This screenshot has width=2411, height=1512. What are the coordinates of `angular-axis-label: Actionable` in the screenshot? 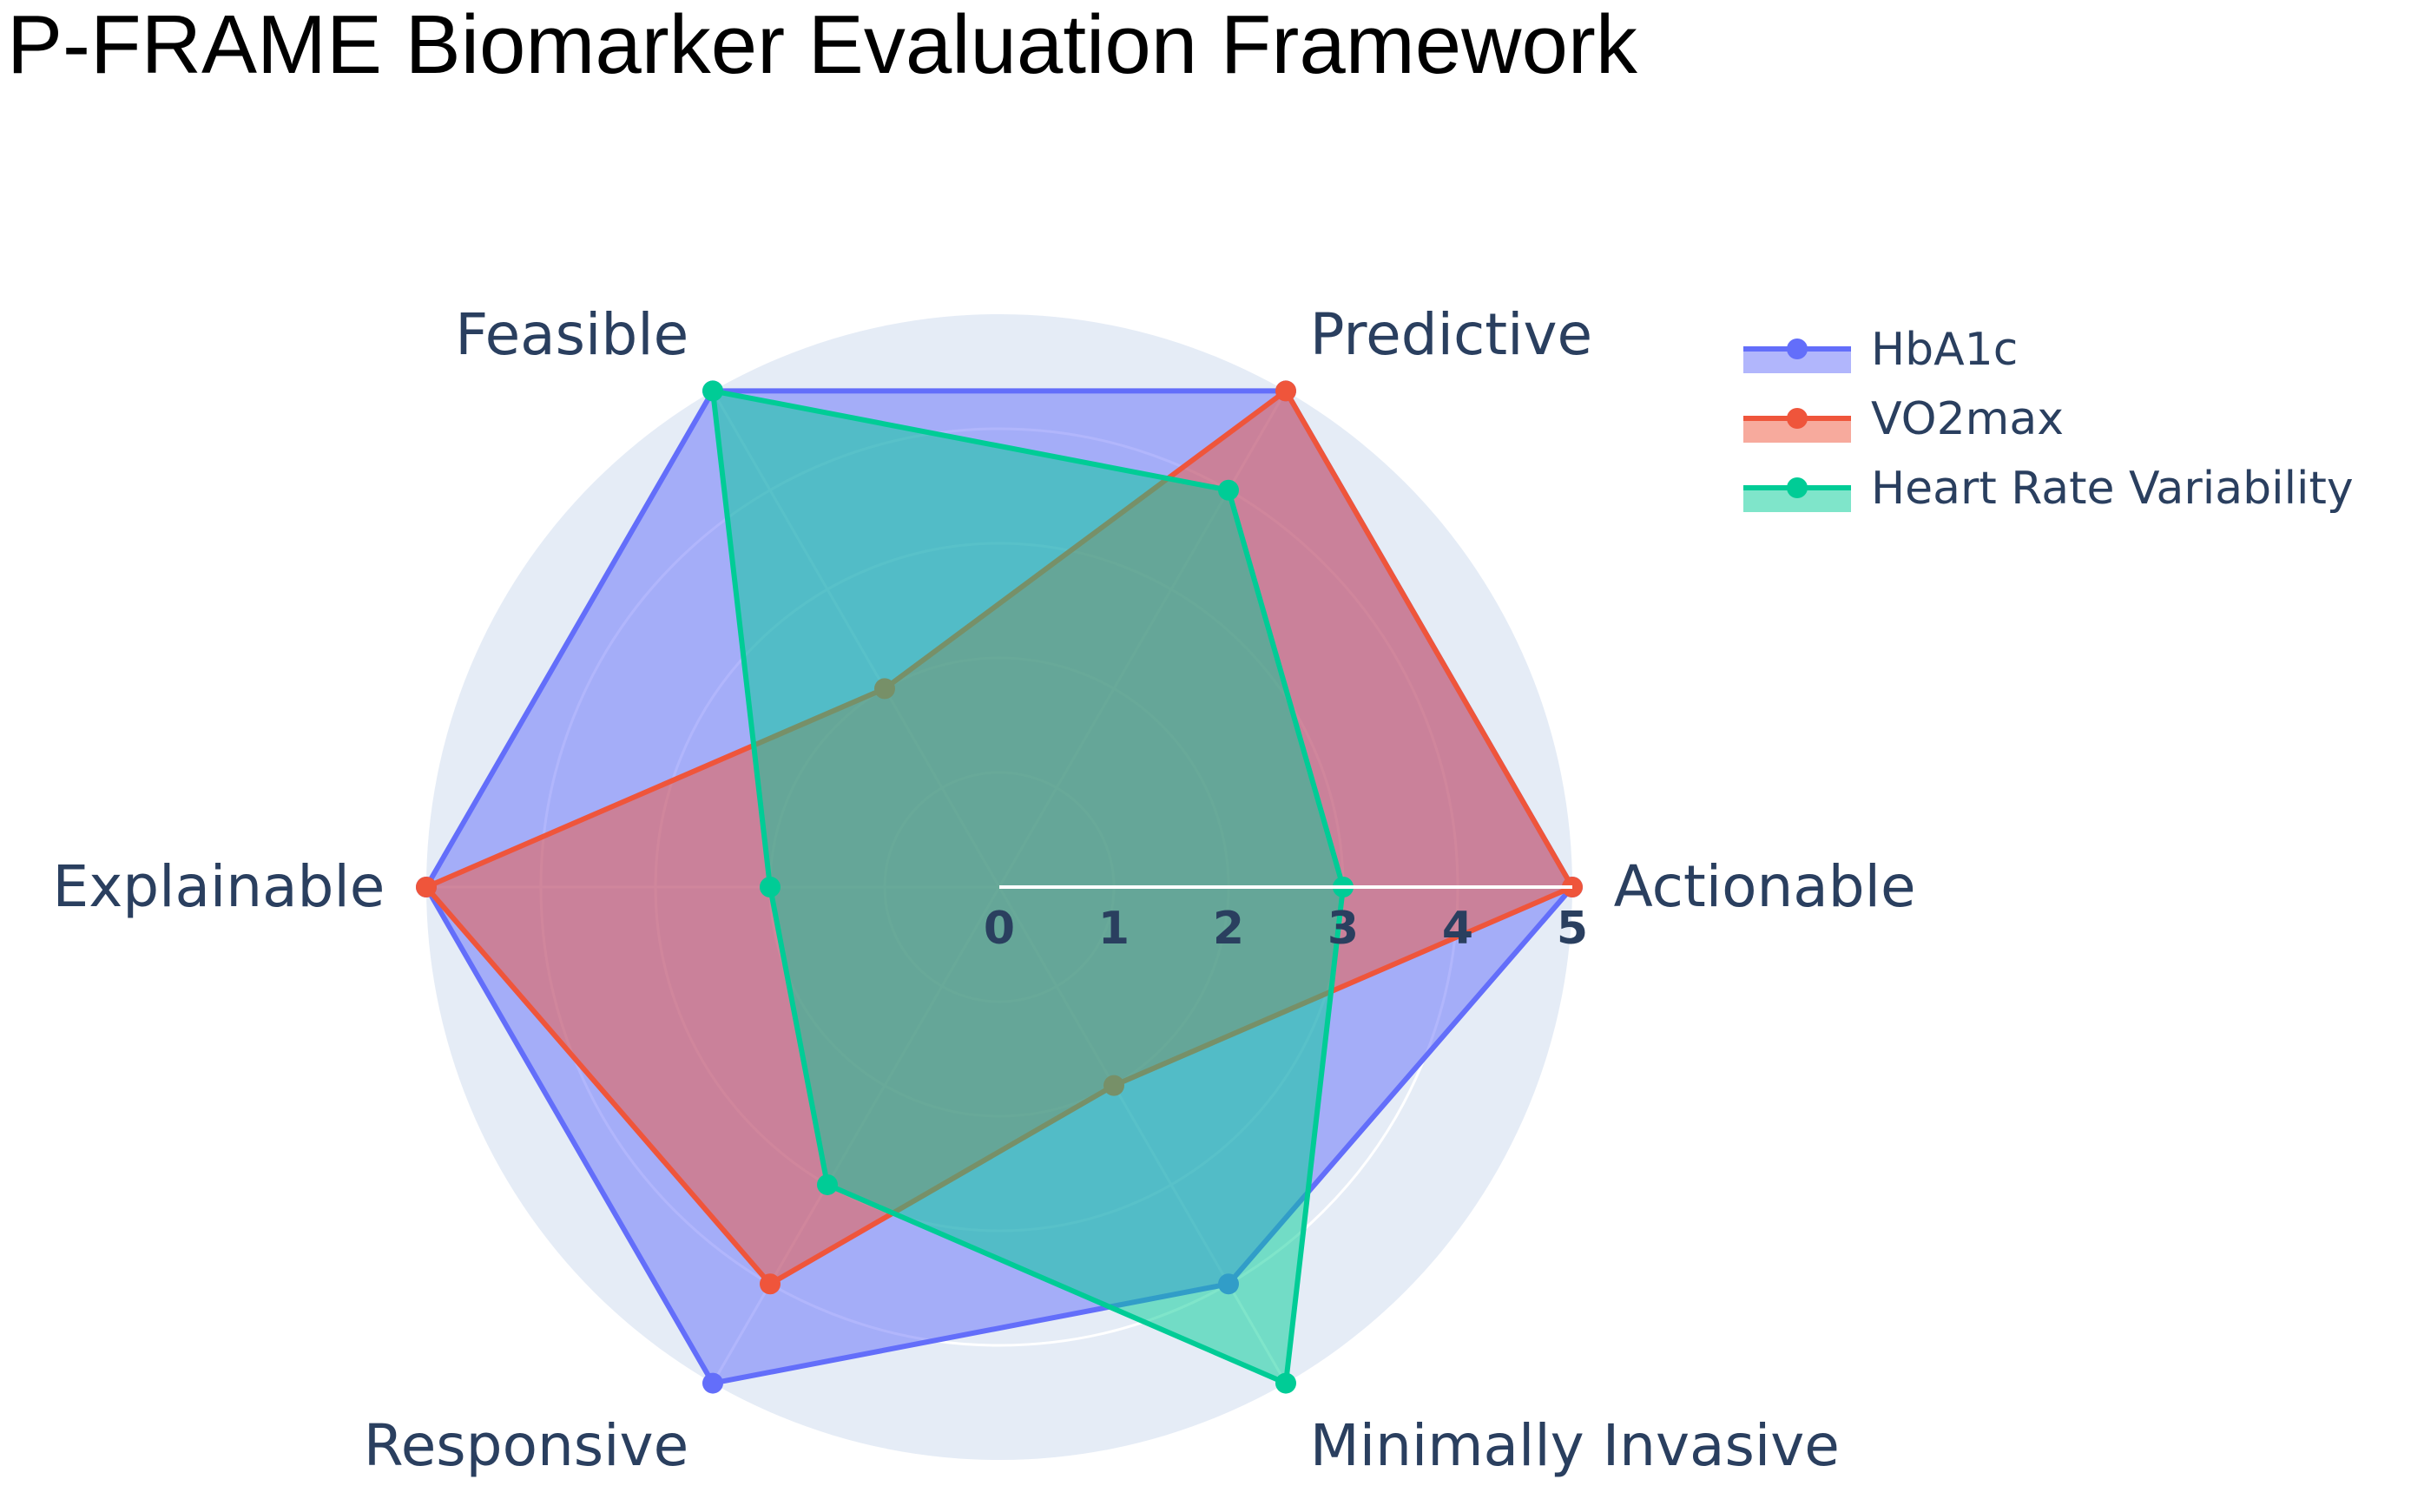 It's located at (1765, 886).